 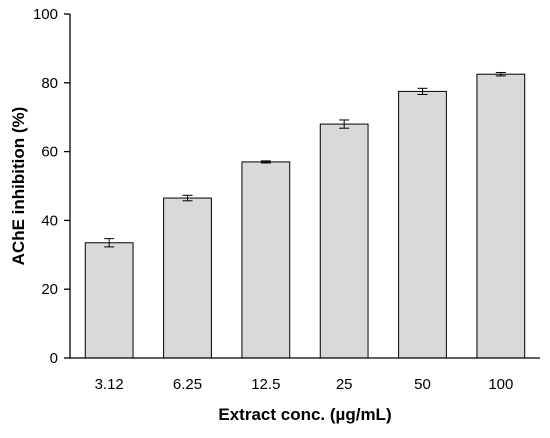 What do you see at coordinates (49, 83) in the screenshot?
I see `y-tick-label: 80` at bounding box center [49, 83].